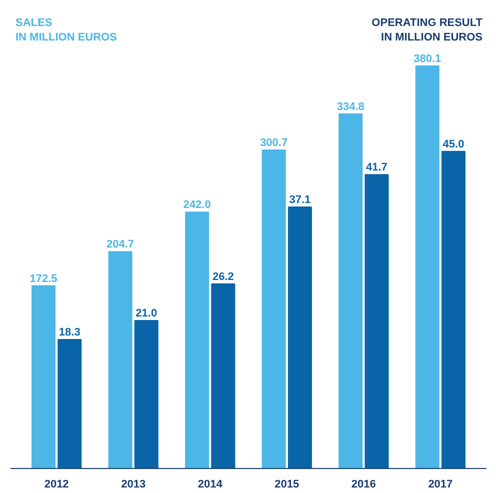 The height and width of the screenshot is (493, 496). What do you see at coordinates (223, 276) in the screenshot?
I see `data-label: 26.2` at bounding box center [223, 276].